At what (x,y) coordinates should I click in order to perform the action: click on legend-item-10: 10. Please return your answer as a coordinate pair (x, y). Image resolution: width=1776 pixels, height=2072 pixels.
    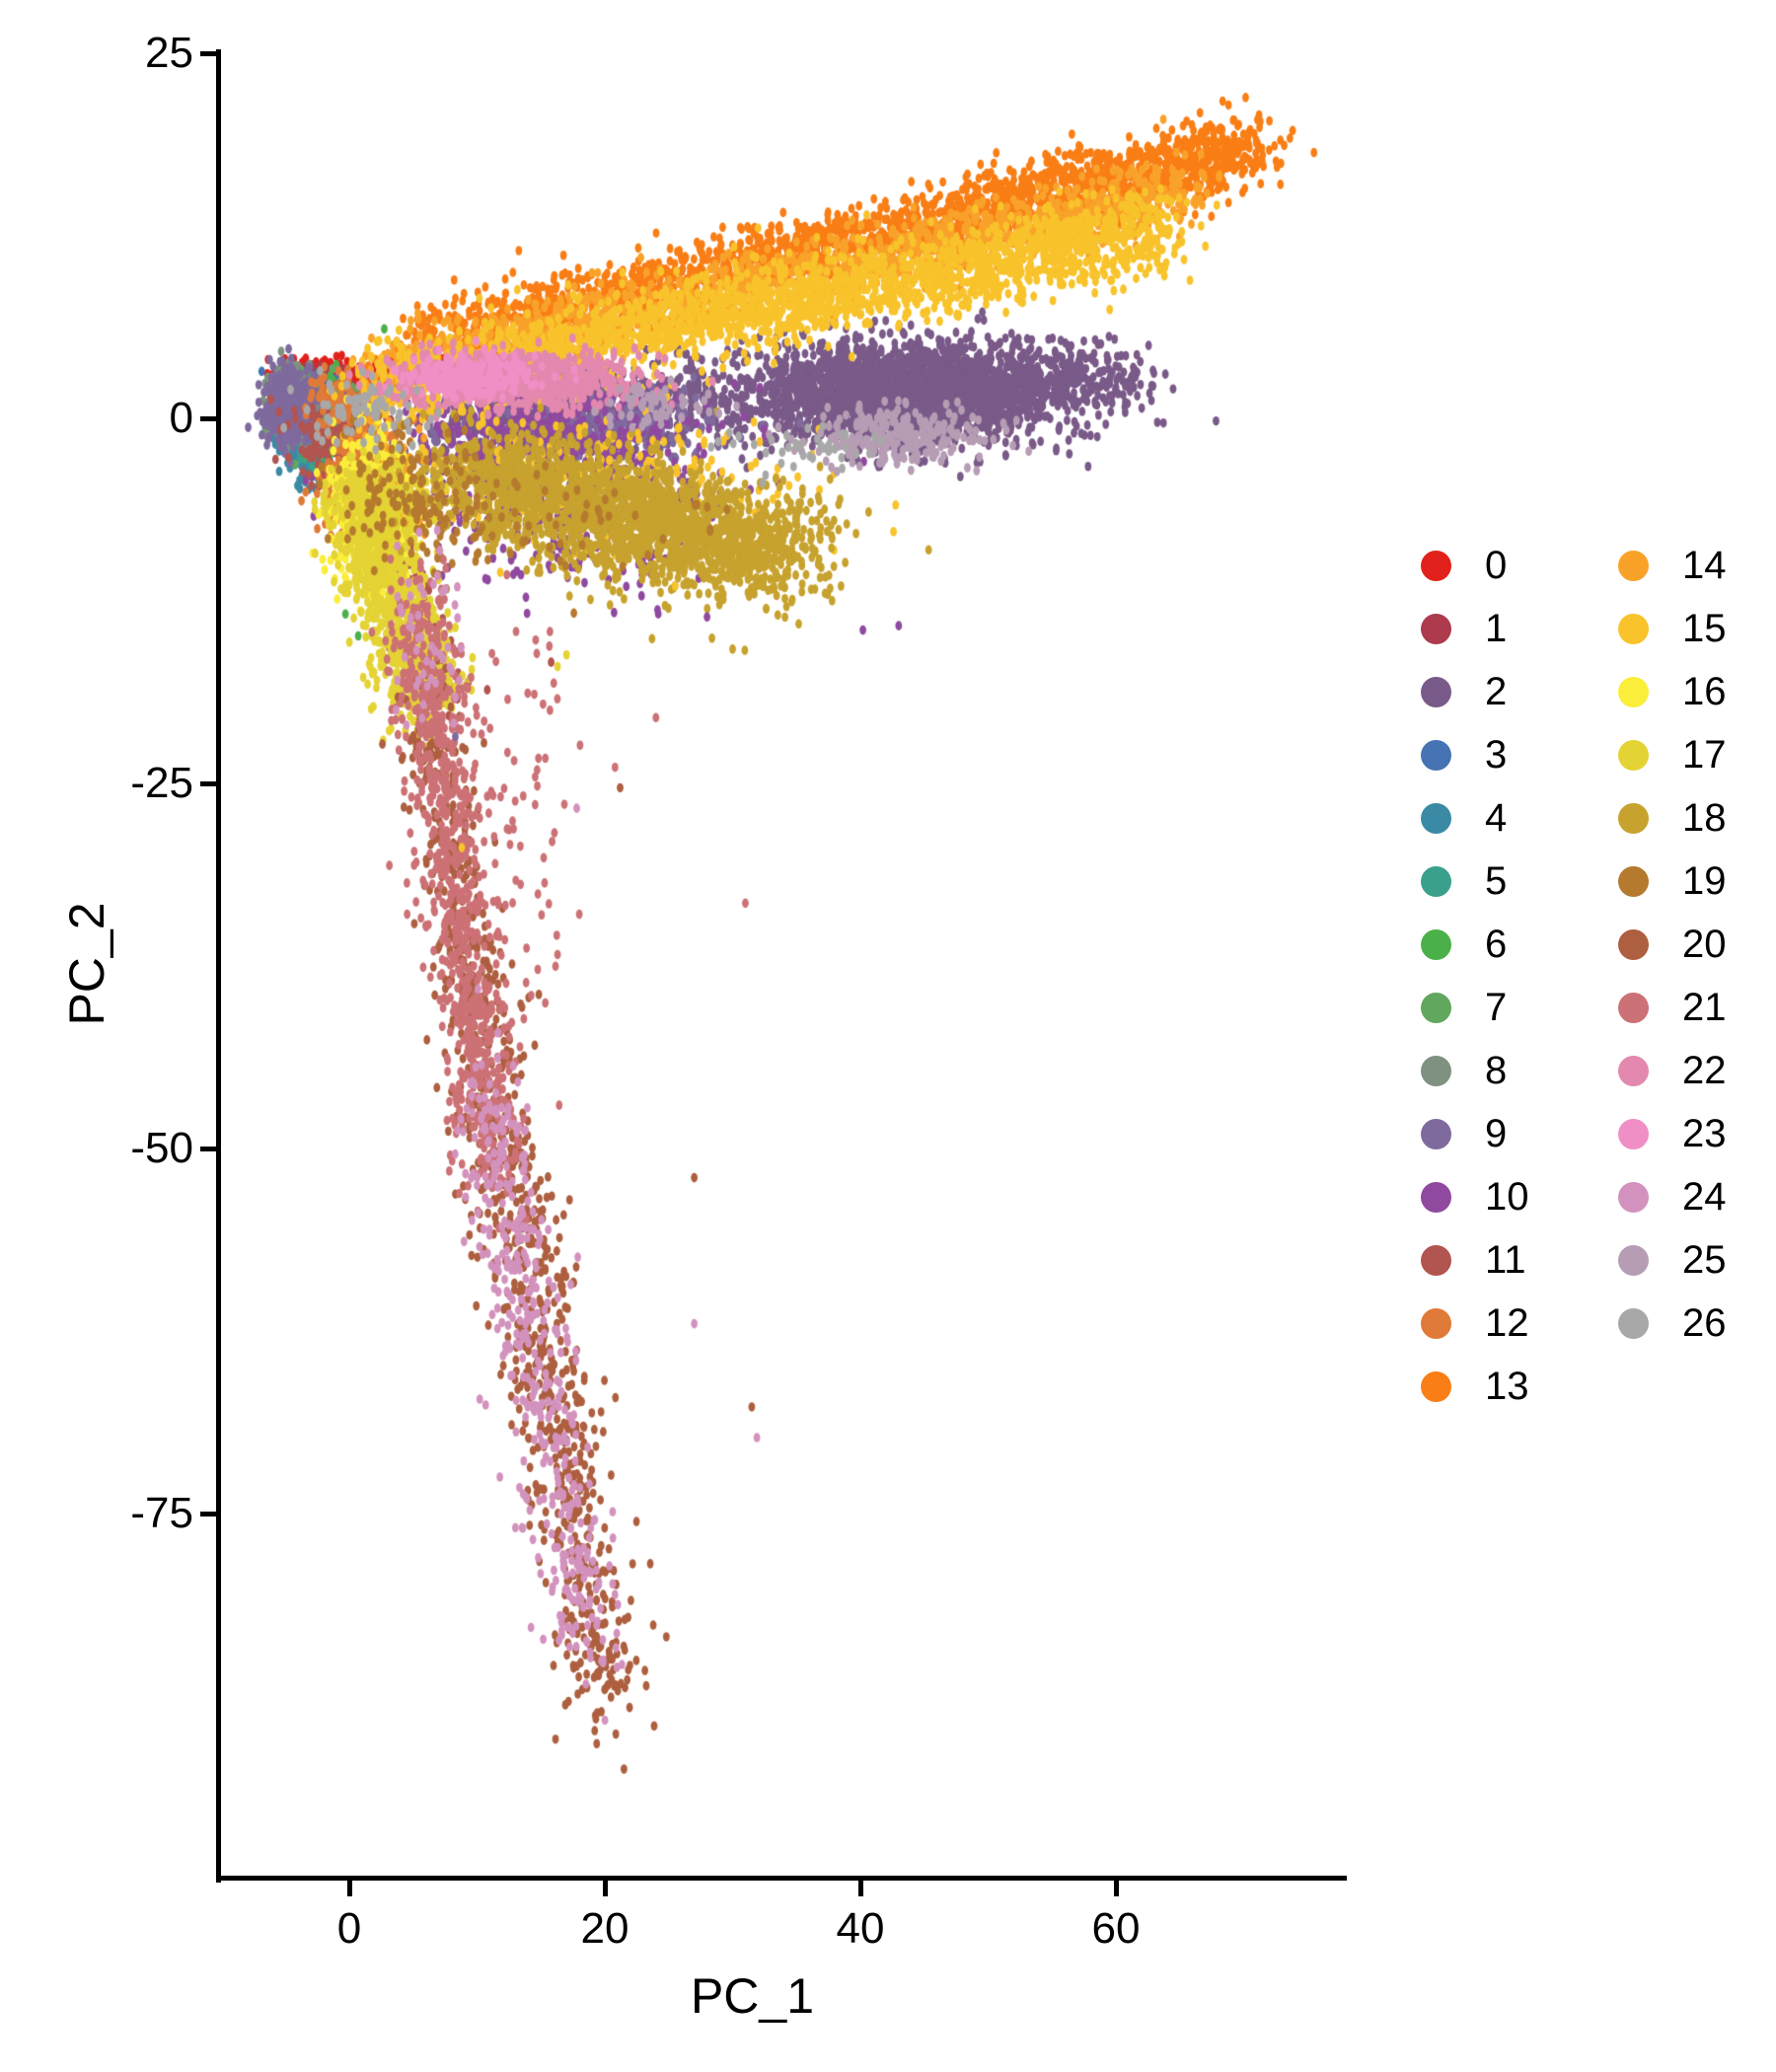
    Looking at the image, I should click on (1475, 1197).